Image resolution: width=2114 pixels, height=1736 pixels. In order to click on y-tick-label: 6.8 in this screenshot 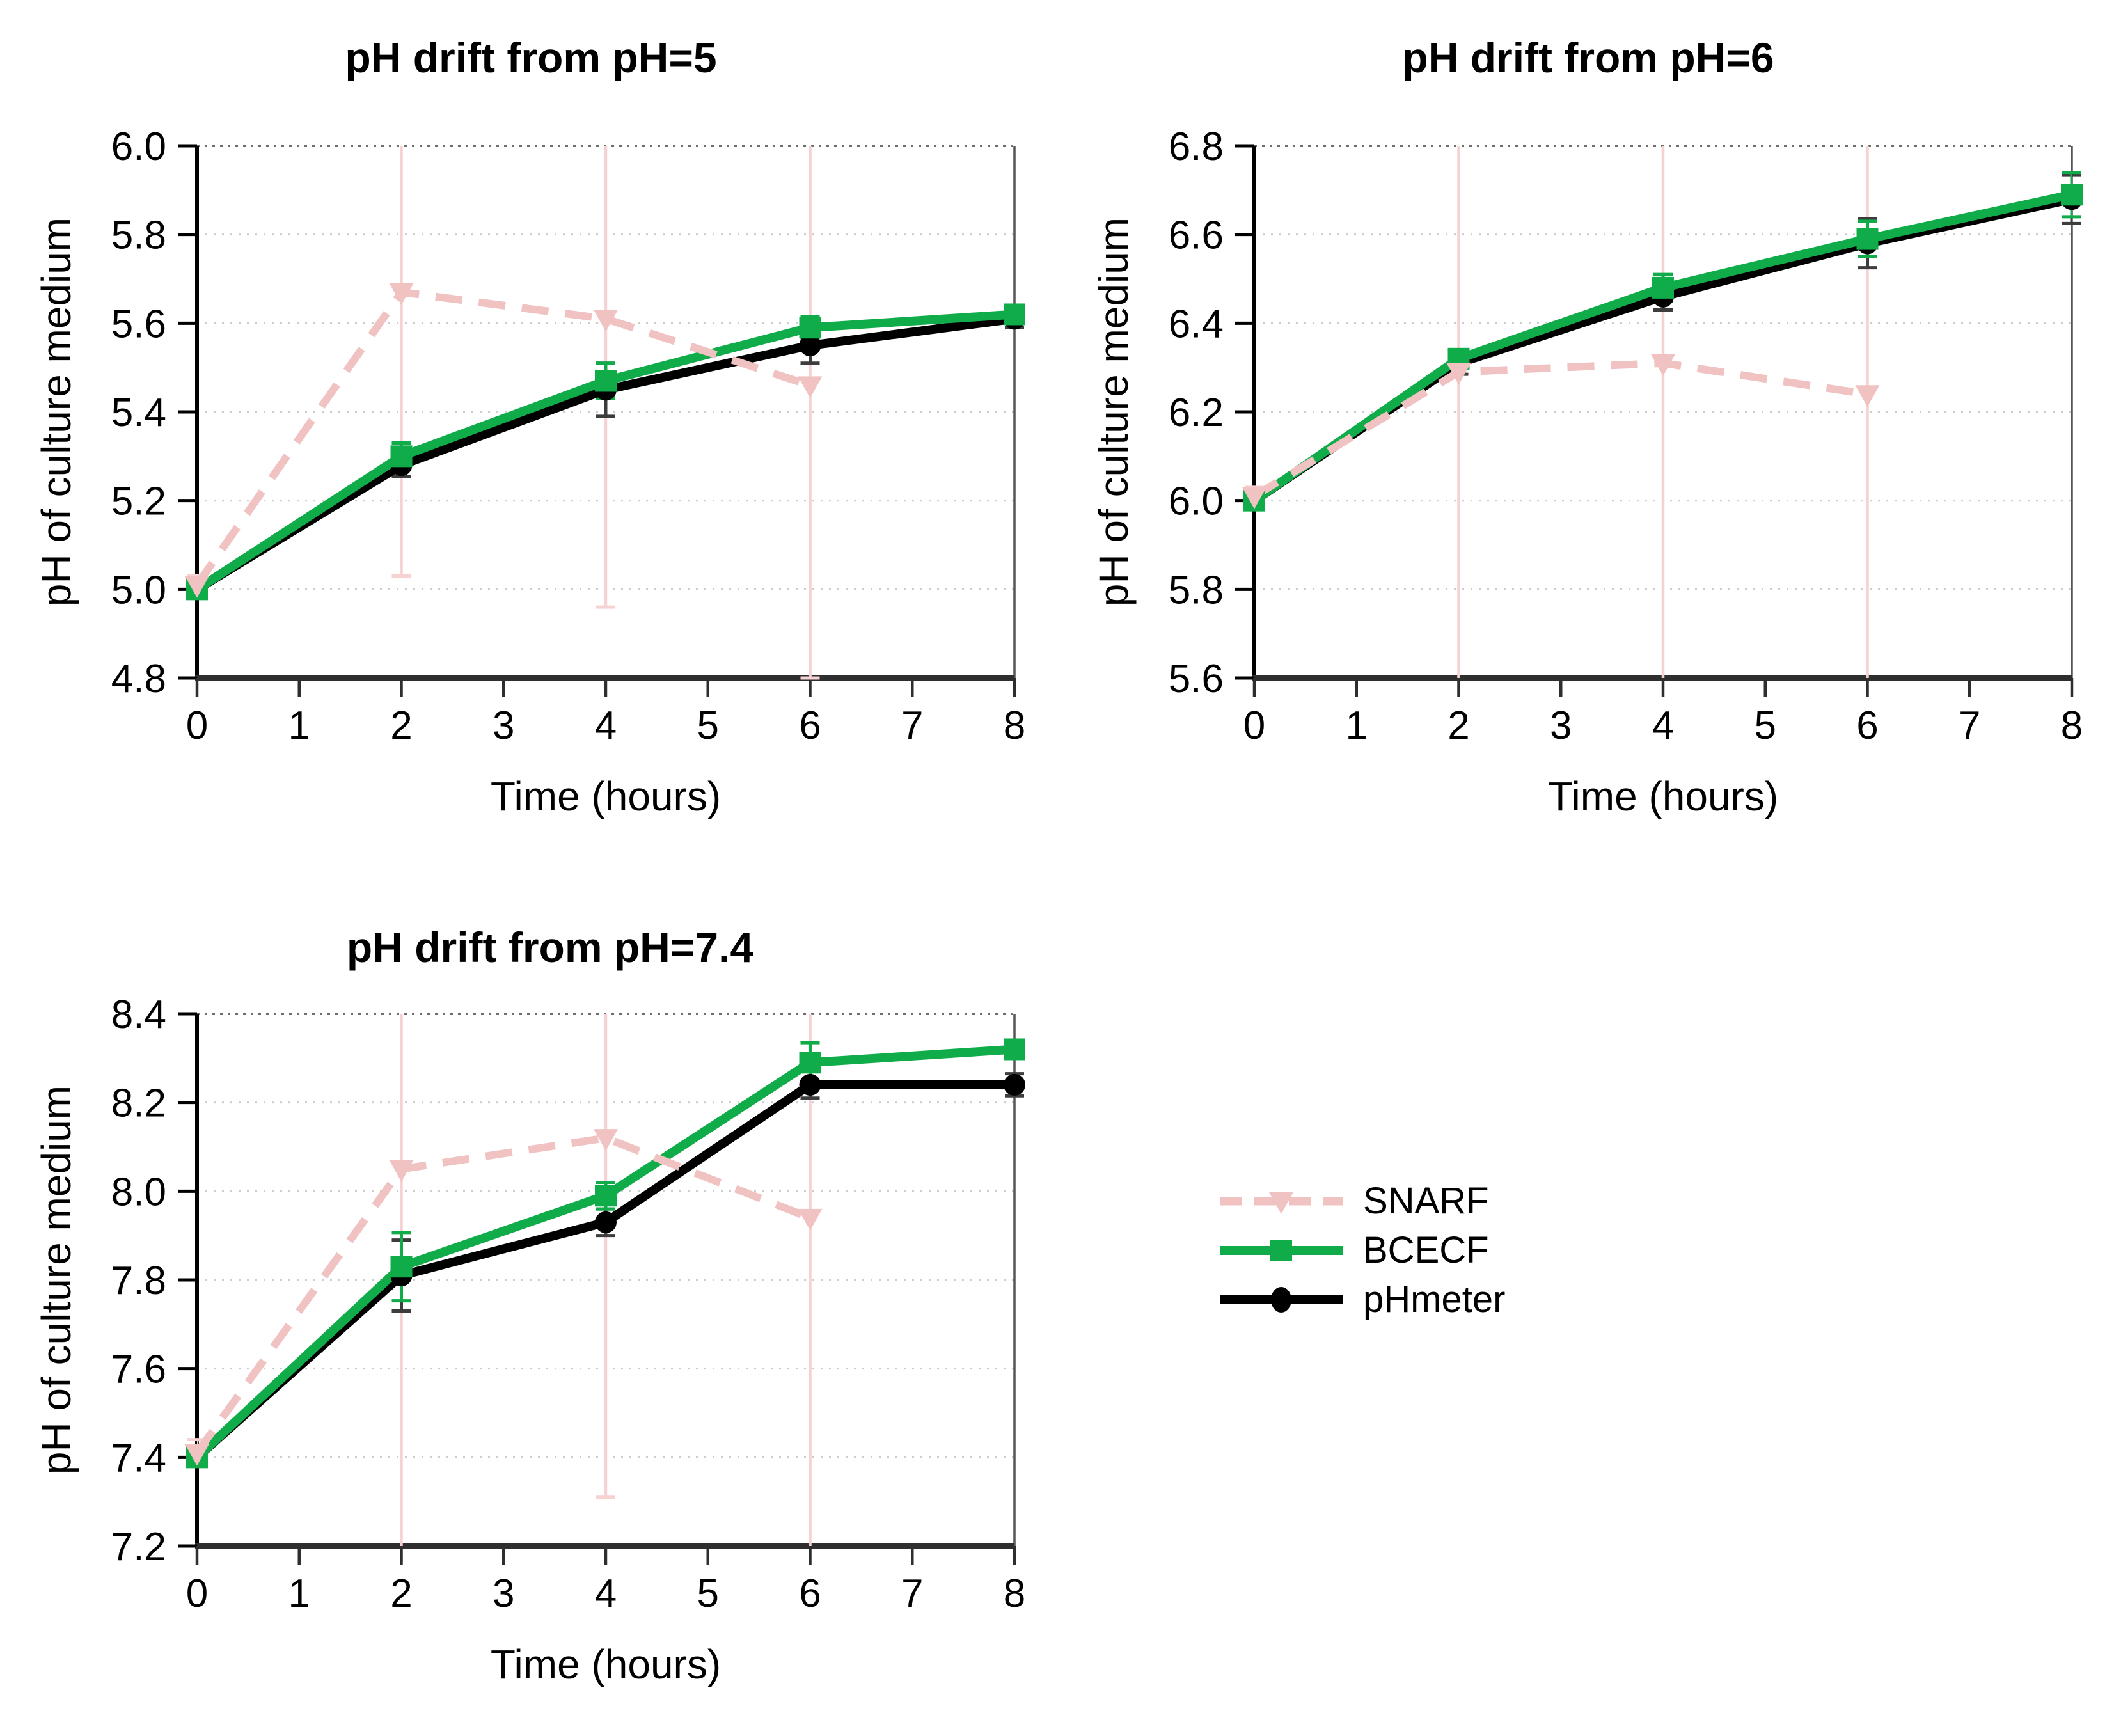, I will do `click(1196, 147)`.